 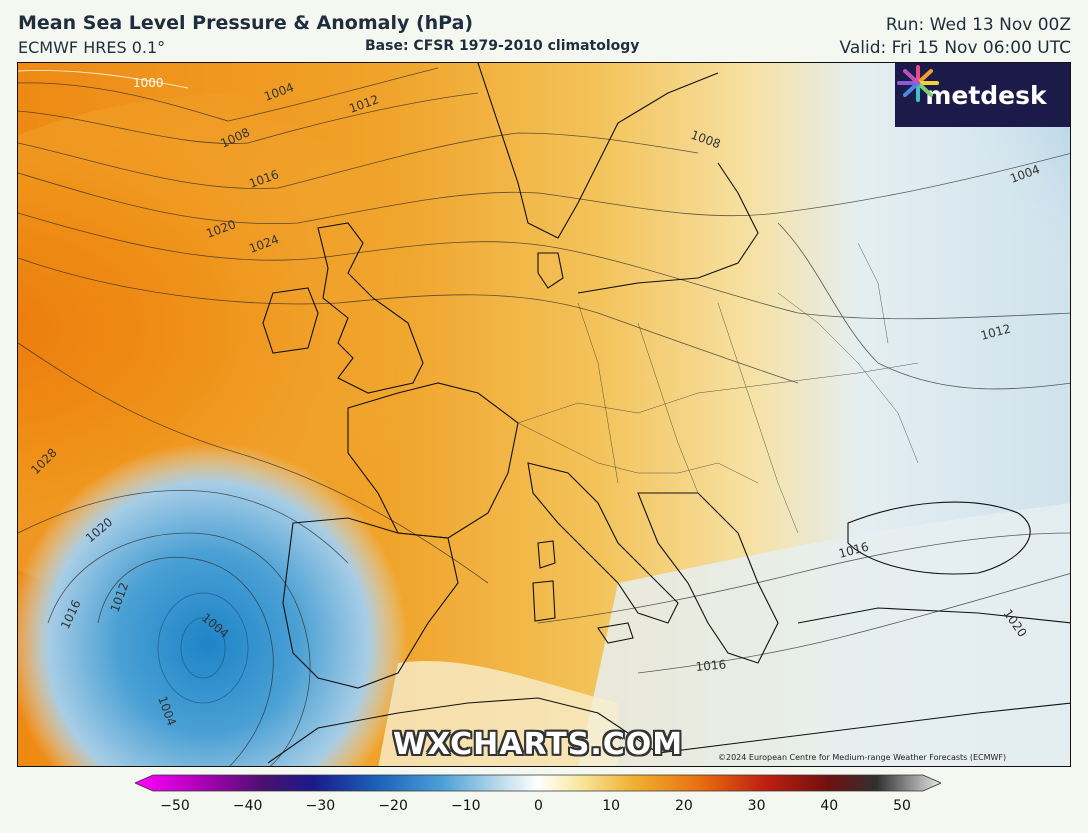 What do you see at coordinates (246, 23) in the screenshot?
I see `chart-title: Mean Sea Level Pressure & Anomaly (hPa)` at bounding box center [246, 23].